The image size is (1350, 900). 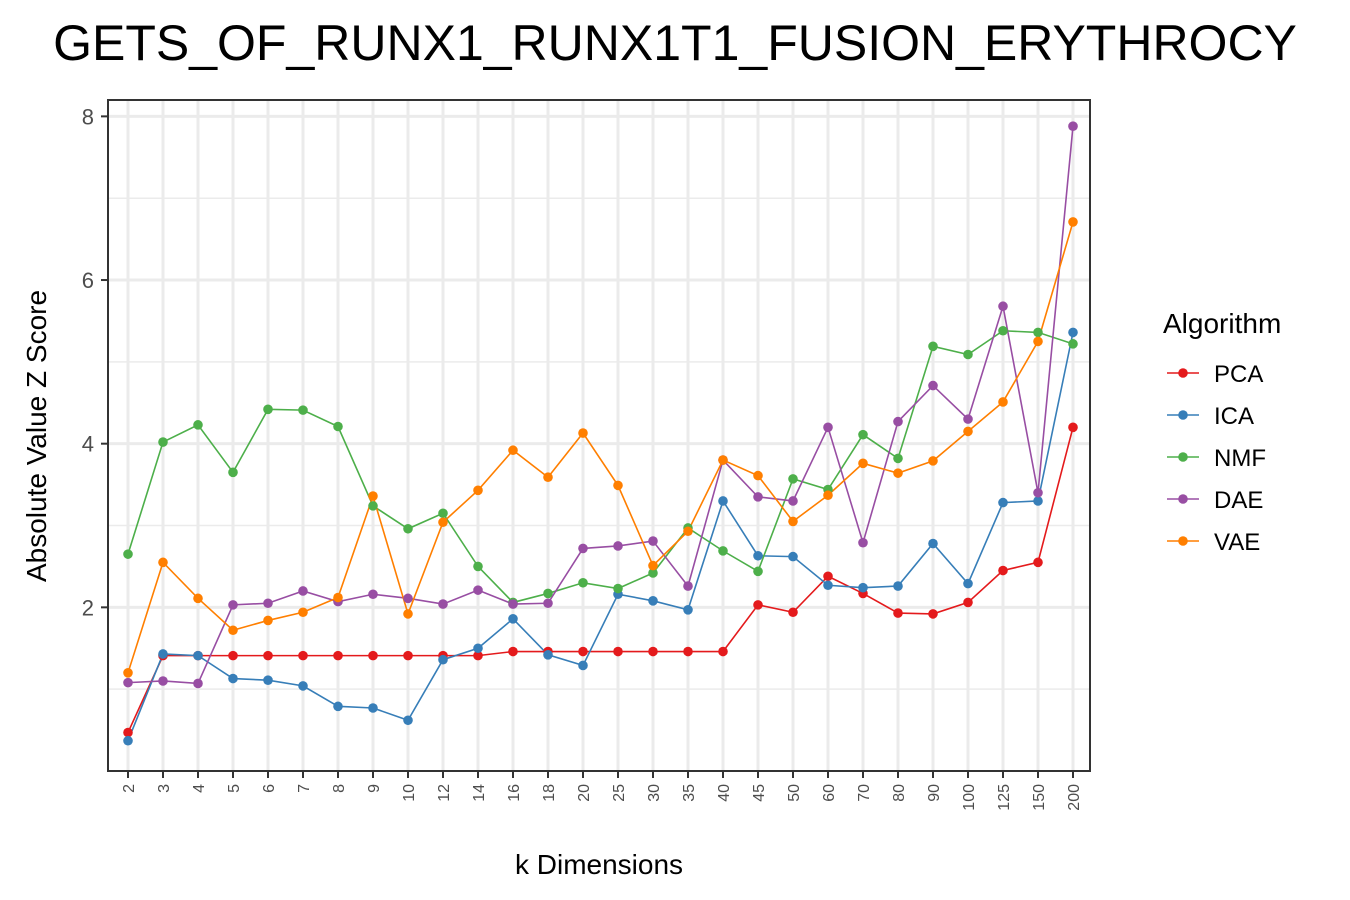 I want to click on x-tick-label: 100, so click(x=969, y=797).